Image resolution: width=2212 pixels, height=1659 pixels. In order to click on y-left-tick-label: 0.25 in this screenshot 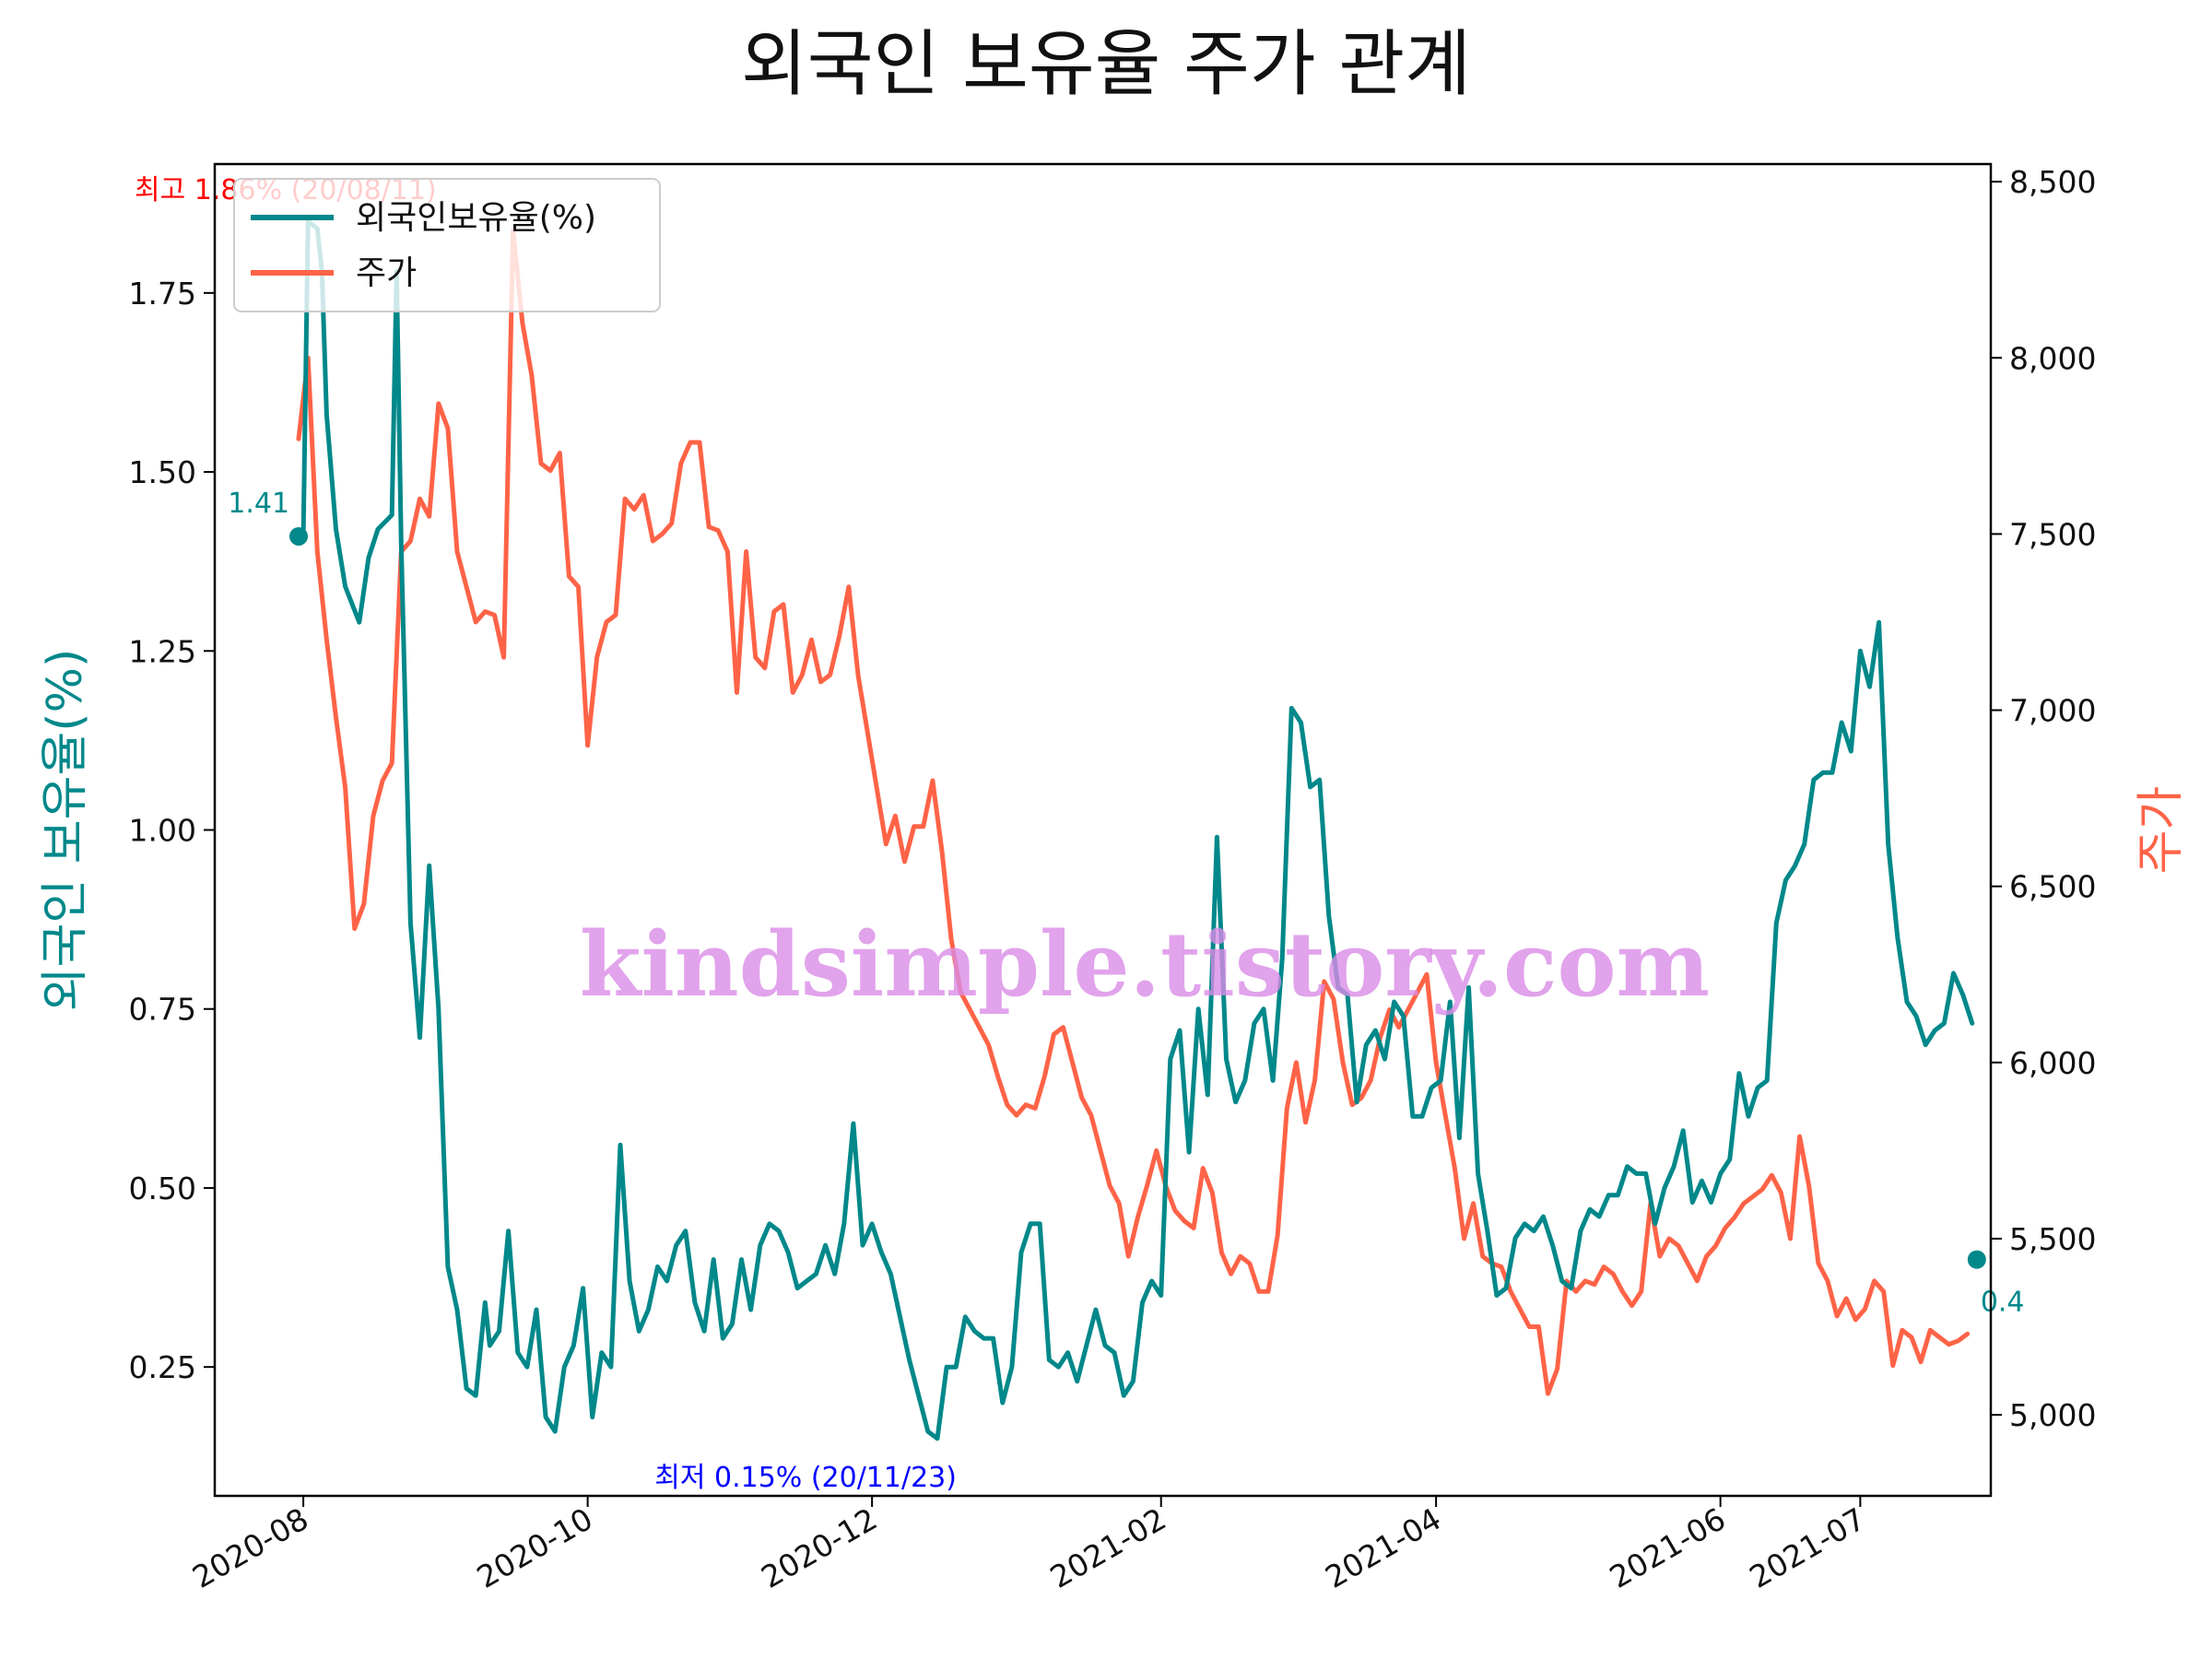, I will do `click(162, 1367)`.